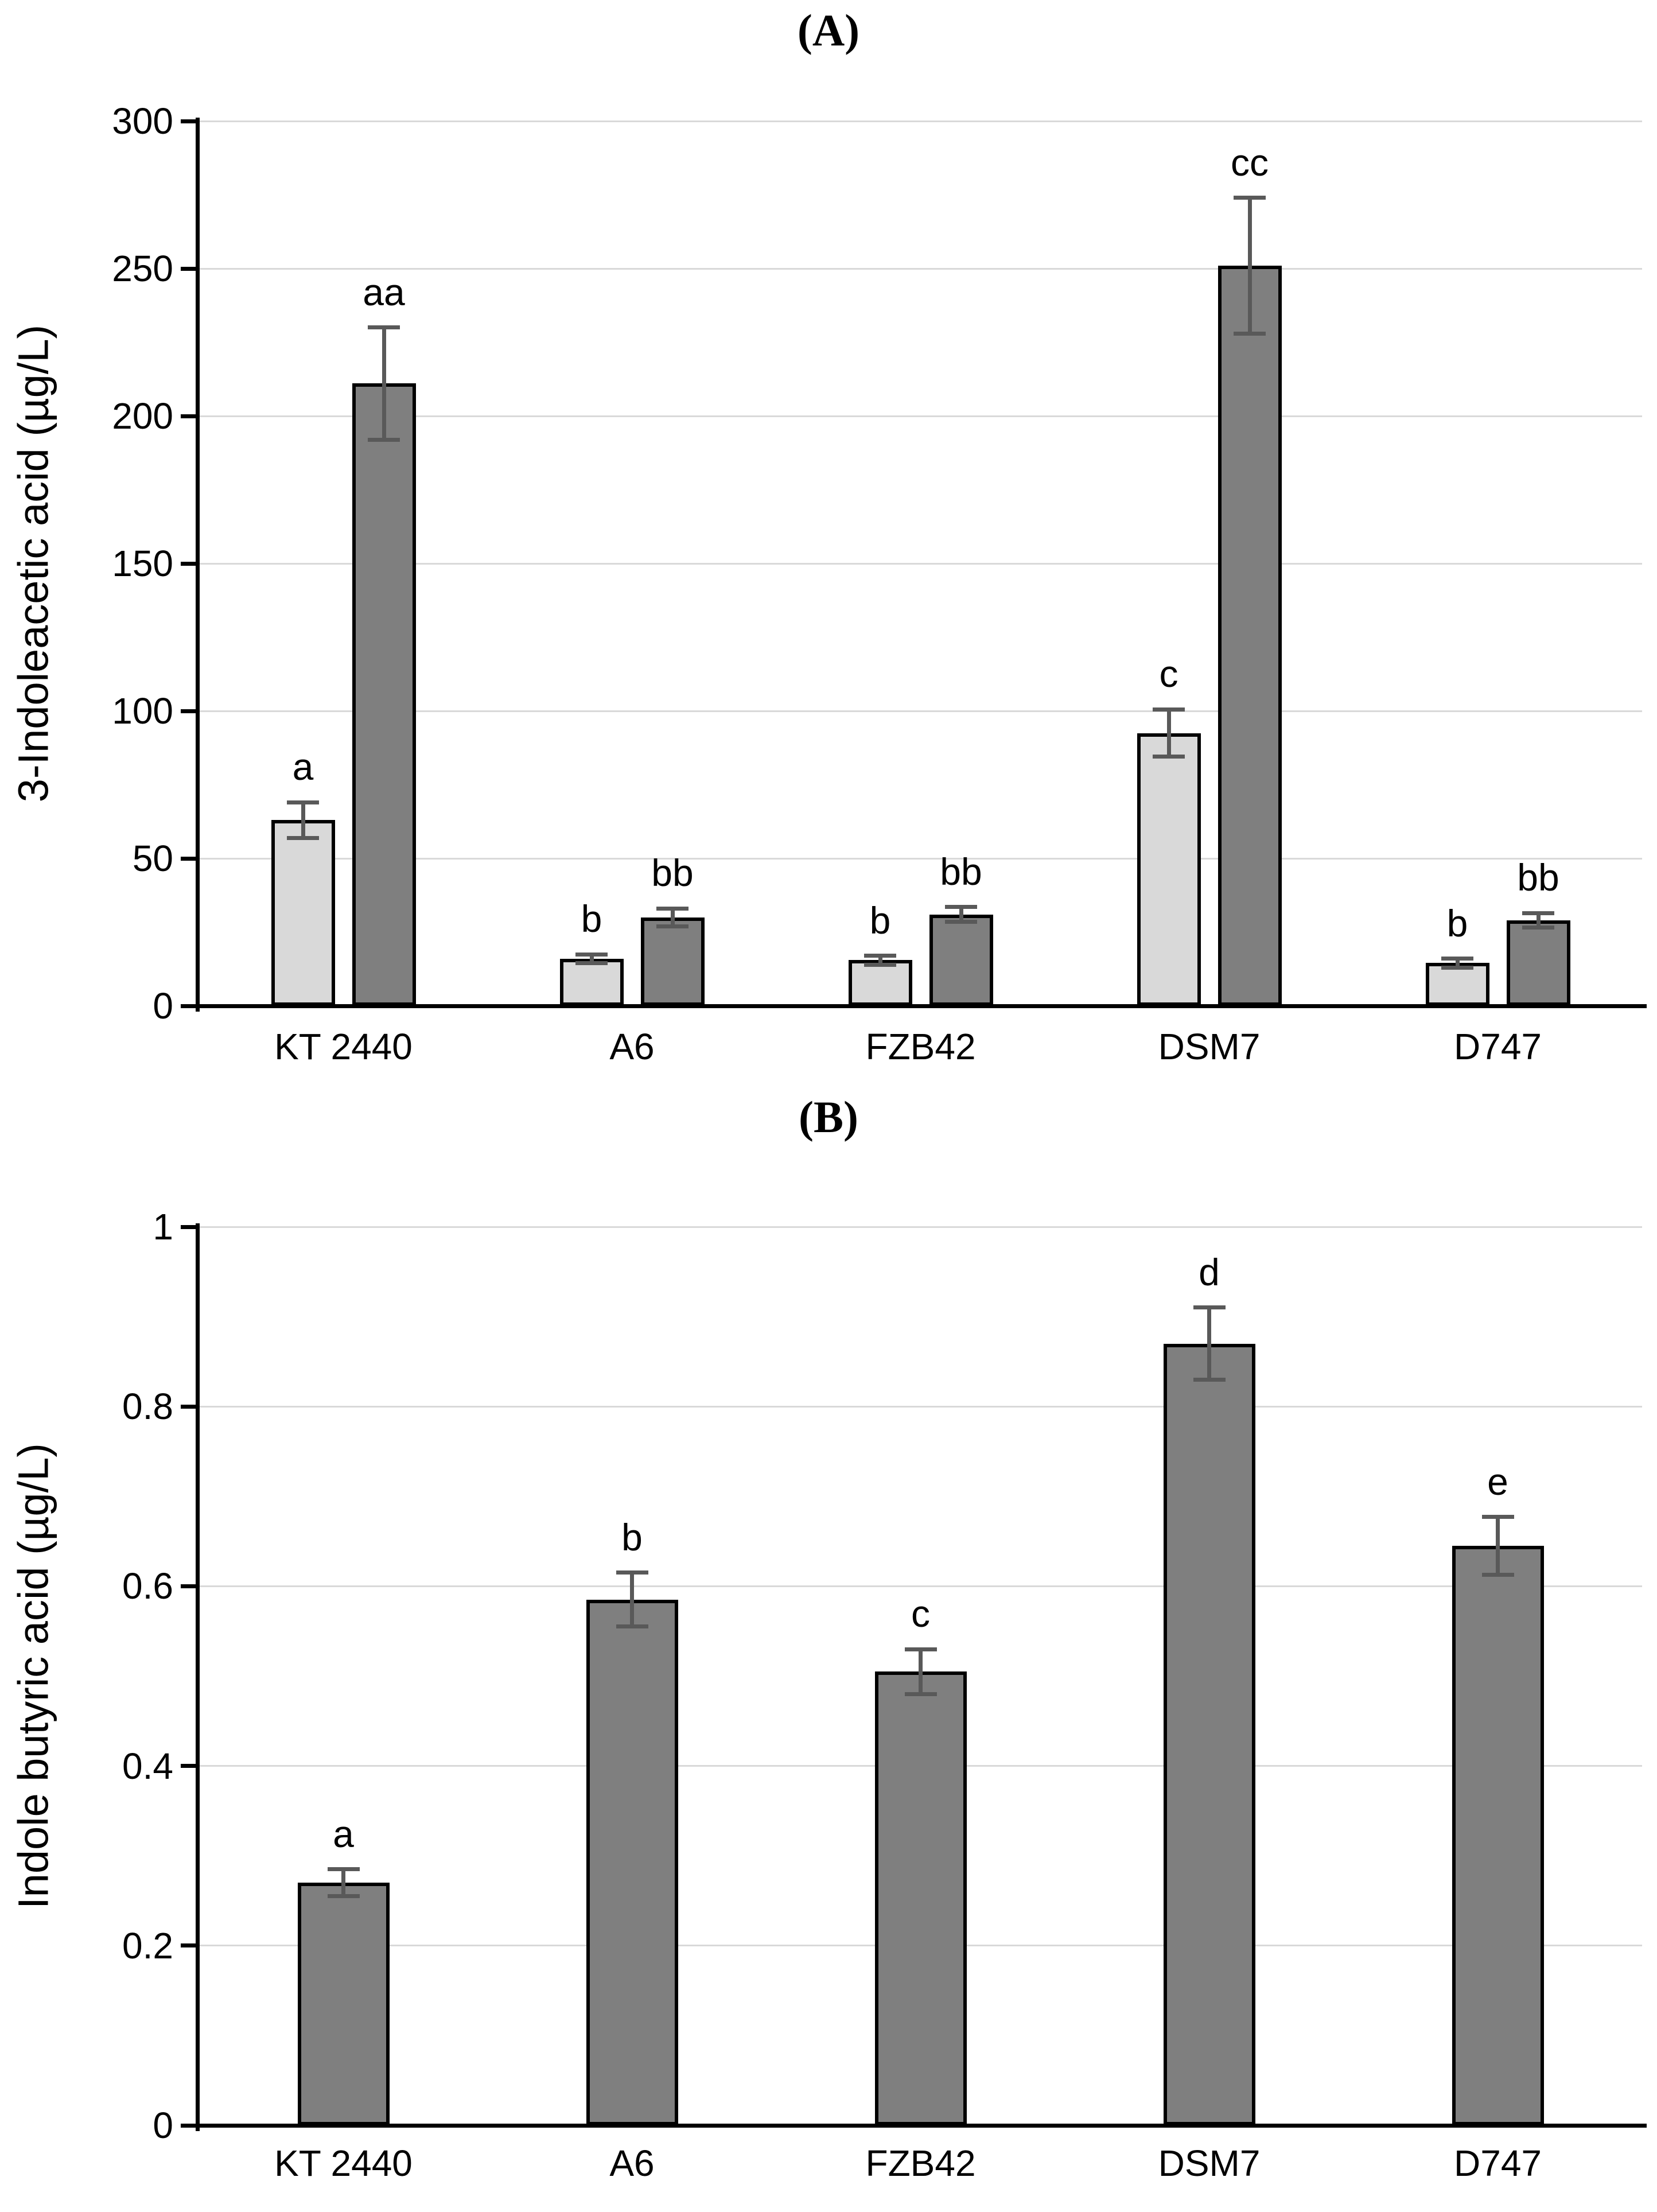 This screenshot has height=2212, width=1657. I want to click on y-tick-label: 0.4, so click(147, 1766).